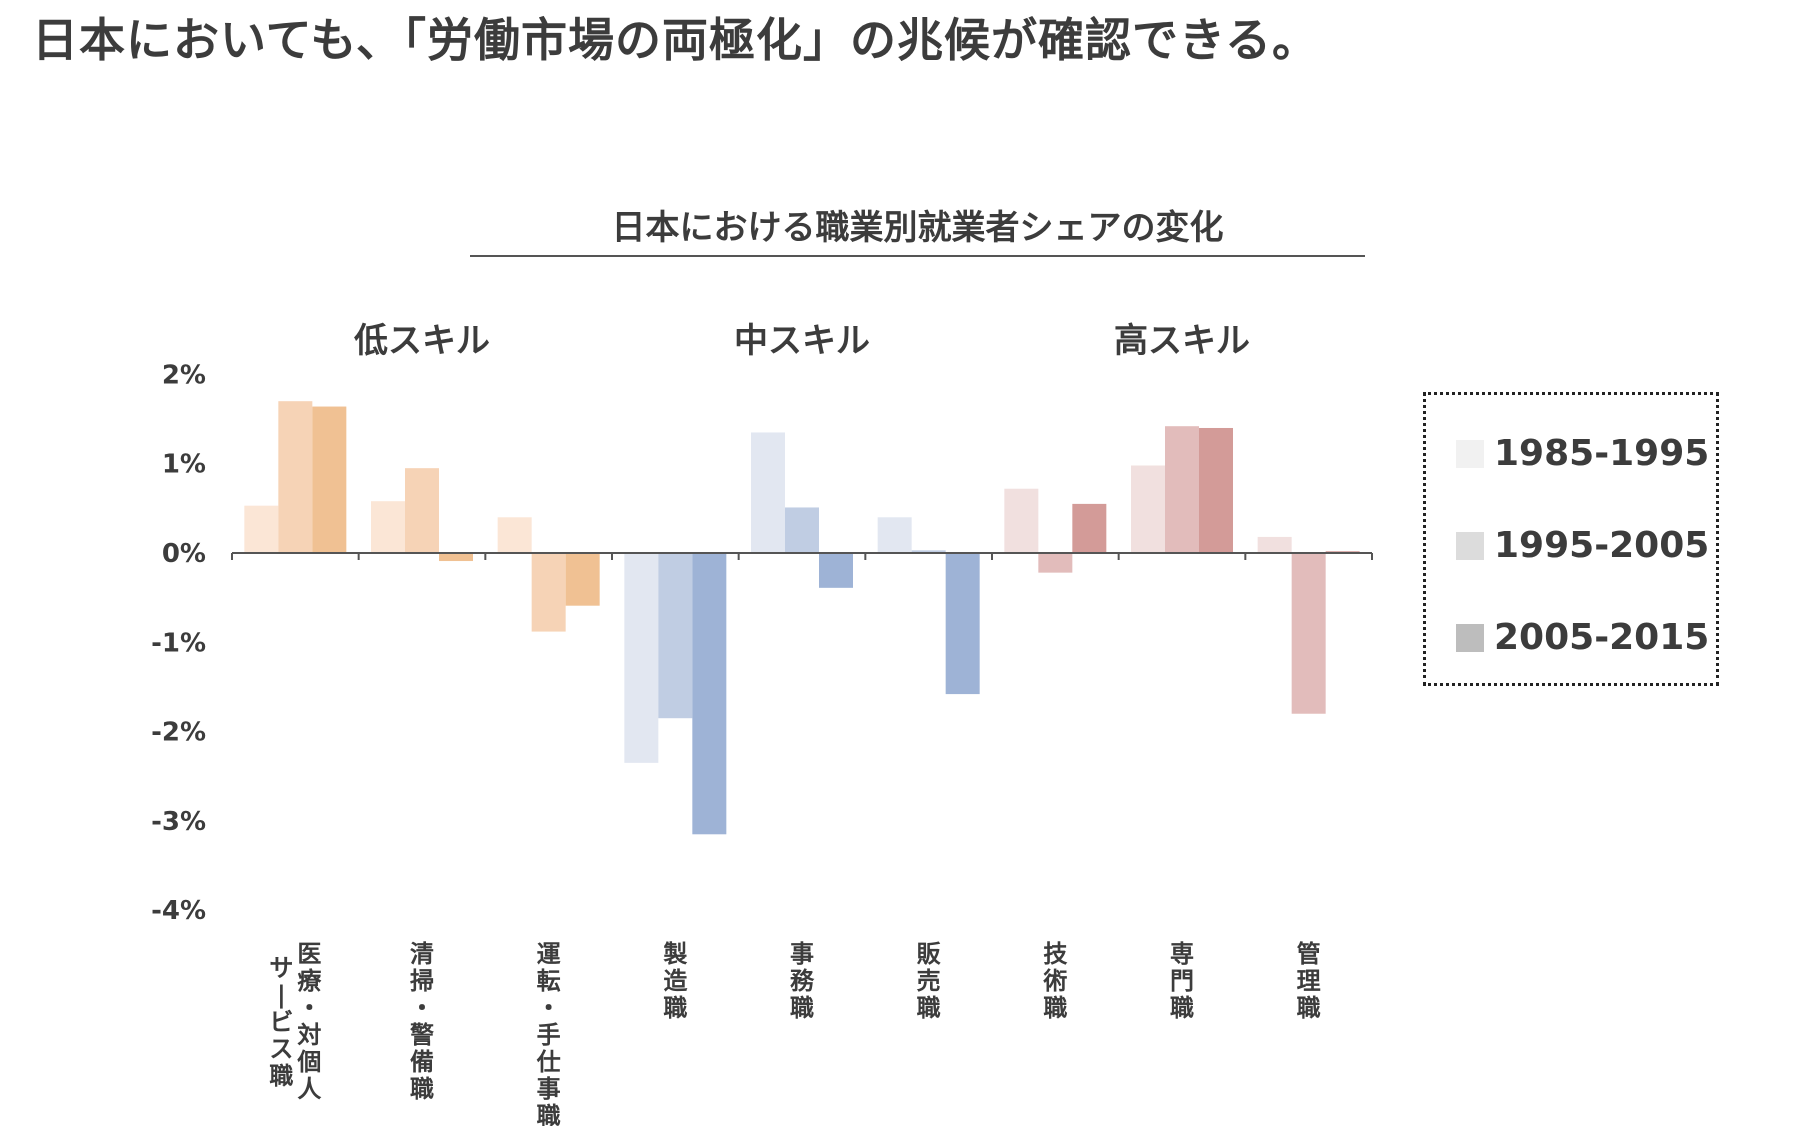 The image size is (1796, 1126). Describe the element at coordinates (178, 911) in the screenshot. I see `y-tick-label: -4%` at that location.